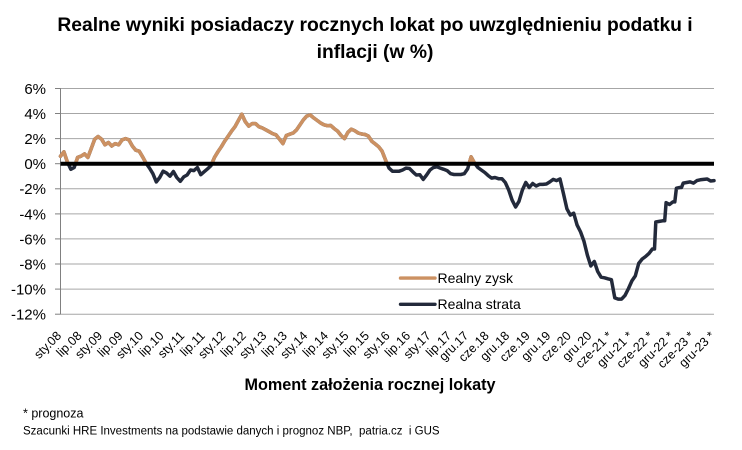 Image resolution: width=742 pixels, height=450 pixels. What do you see at coordinates (35, 114) in the screenshot?
I see `svg-text: 4%` at bounding box center [35, 114].